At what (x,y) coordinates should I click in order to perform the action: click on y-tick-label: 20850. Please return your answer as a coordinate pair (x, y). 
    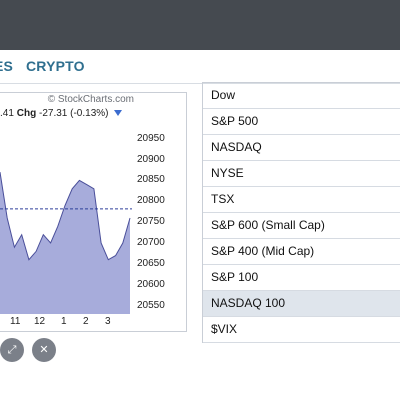
    Looking at the image, I should click on (151, 180).